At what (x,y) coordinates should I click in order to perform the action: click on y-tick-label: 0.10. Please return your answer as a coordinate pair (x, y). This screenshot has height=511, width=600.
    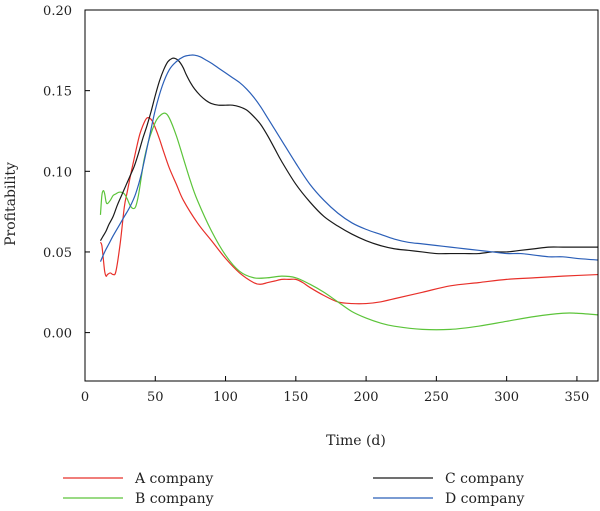
    Looking at the image, I should click on (57, 172).